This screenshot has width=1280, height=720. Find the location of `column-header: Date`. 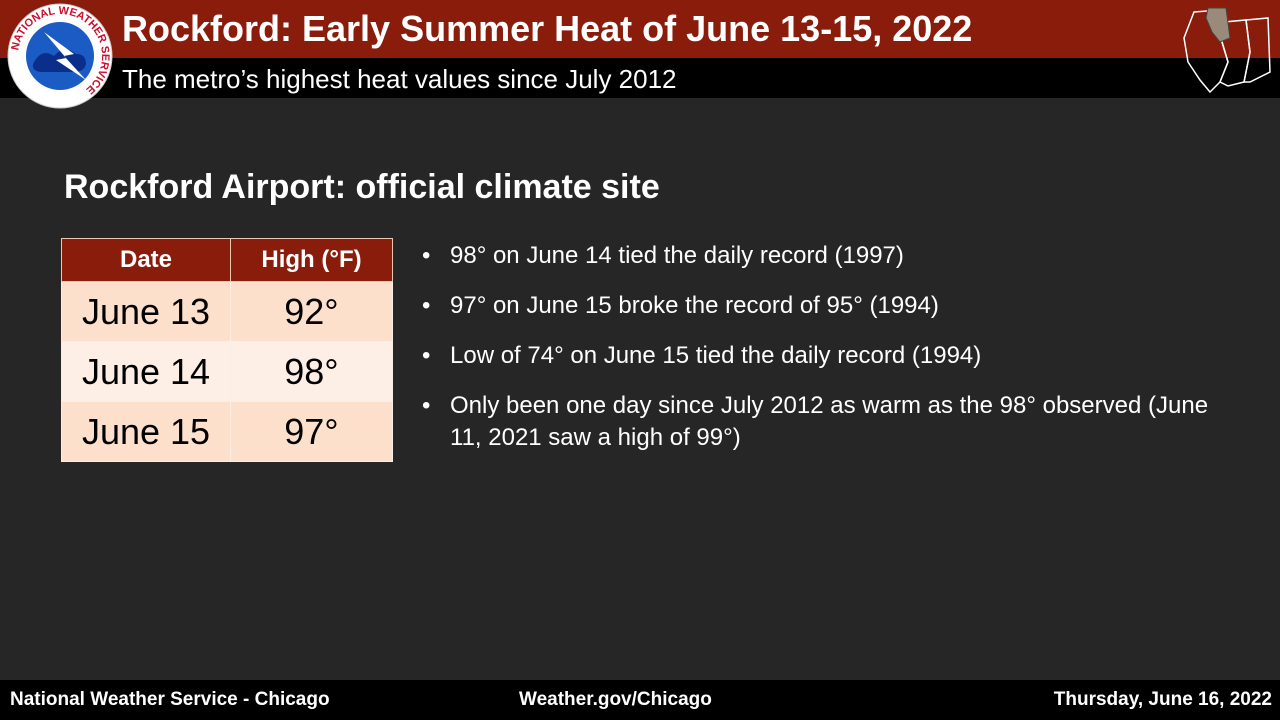

column-header: Date is located at coordinates (146, 260).